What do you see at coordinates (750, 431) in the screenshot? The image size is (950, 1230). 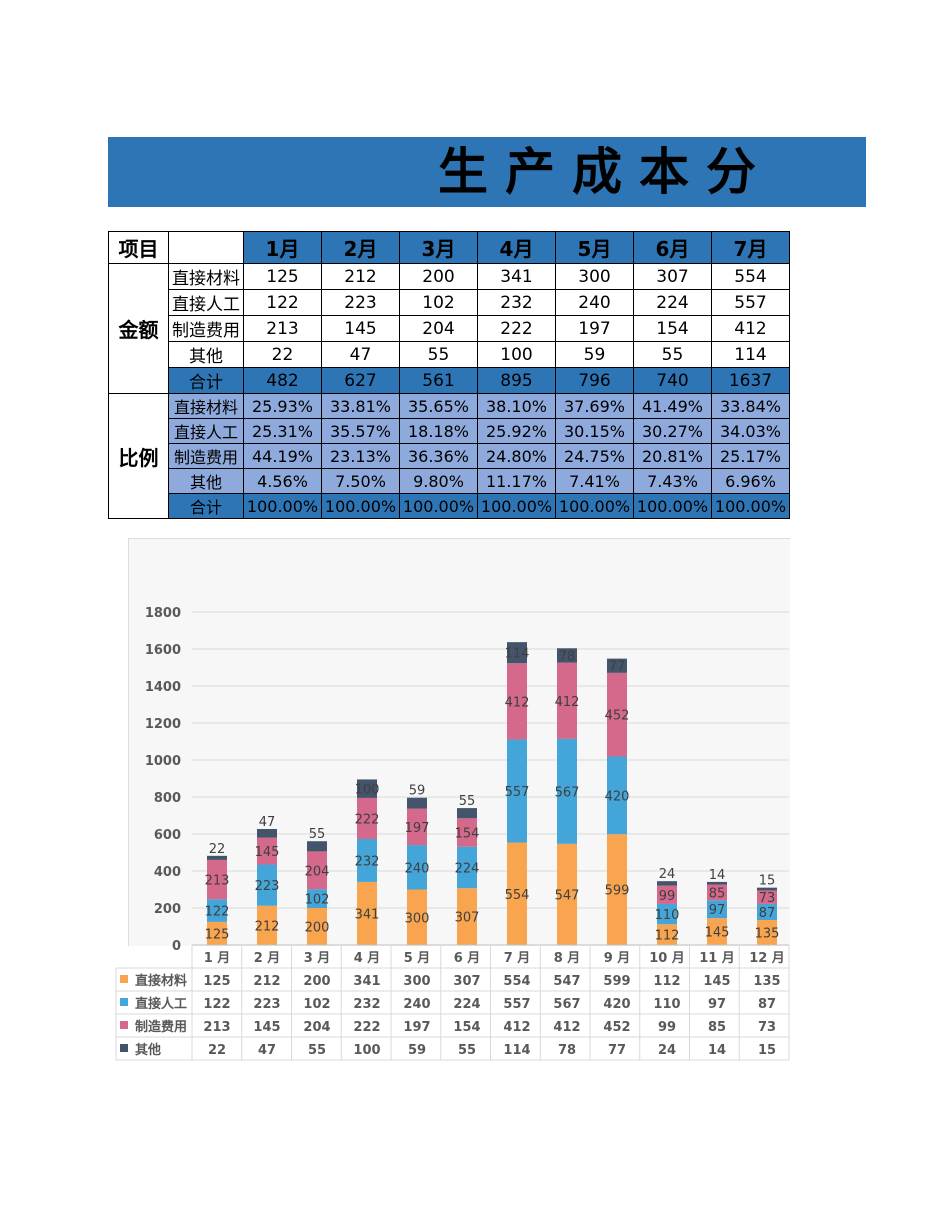 I see `value-cell: 34.03%` at bounding box center [750, 431].